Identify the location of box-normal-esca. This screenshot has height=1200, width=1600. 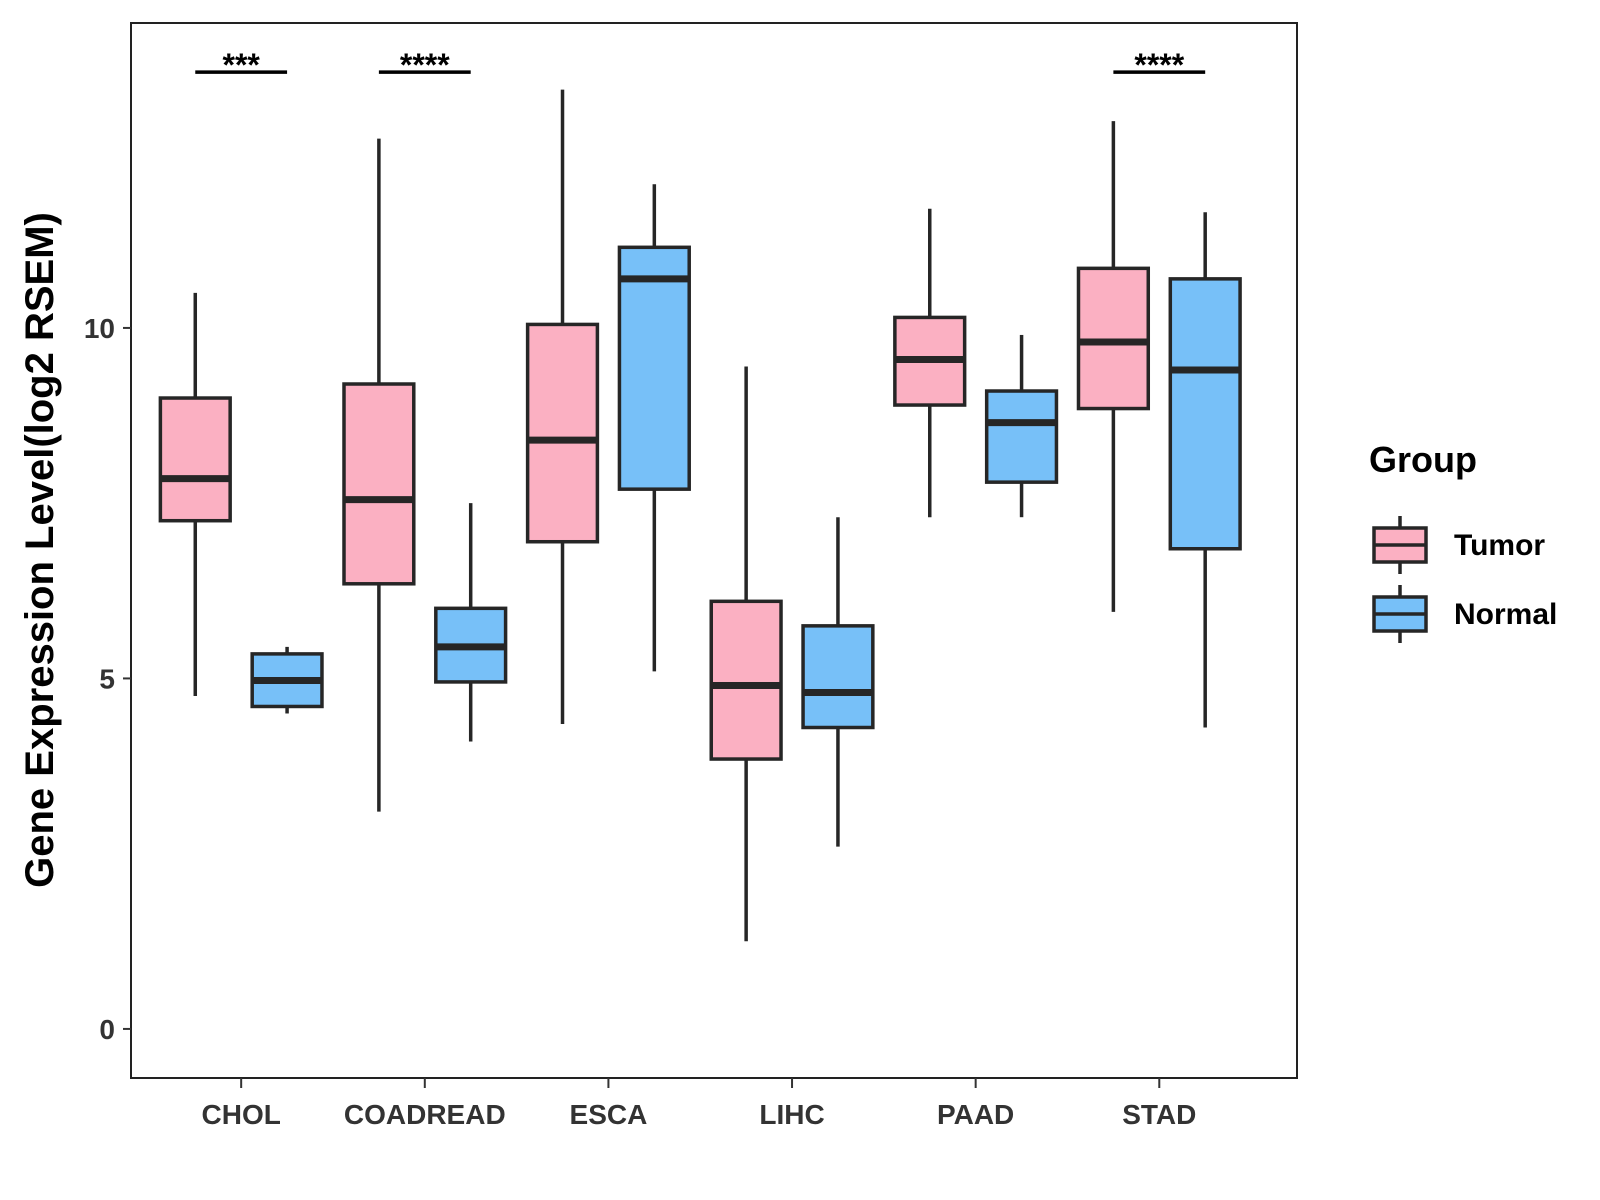
(654, 428).